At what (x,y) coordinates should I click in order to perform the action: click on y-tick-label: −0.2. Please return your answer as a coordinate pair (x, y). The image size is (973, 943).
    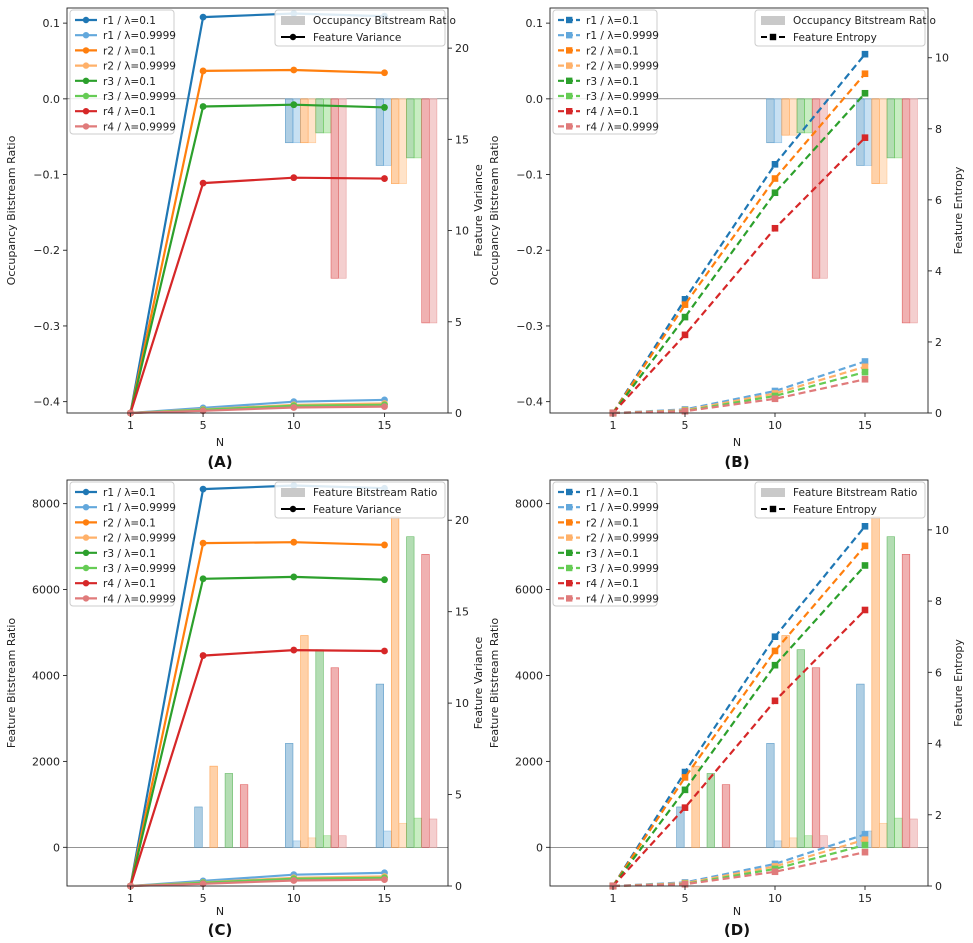
    Looking at the image, I should click on (46, 250).